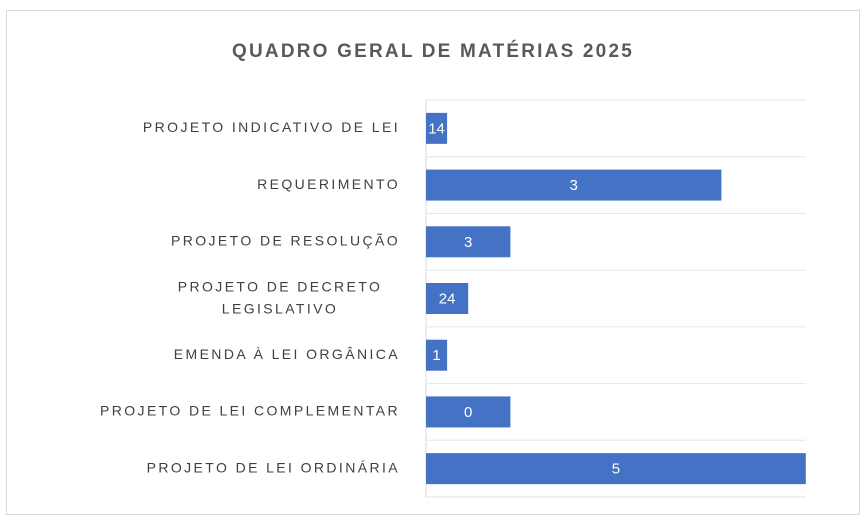  Describe the element at coordinates (433, 51) in the screenshot. I see `chart-title: QUADRO GERAL DE MATÉRIAS 2025` at that location.